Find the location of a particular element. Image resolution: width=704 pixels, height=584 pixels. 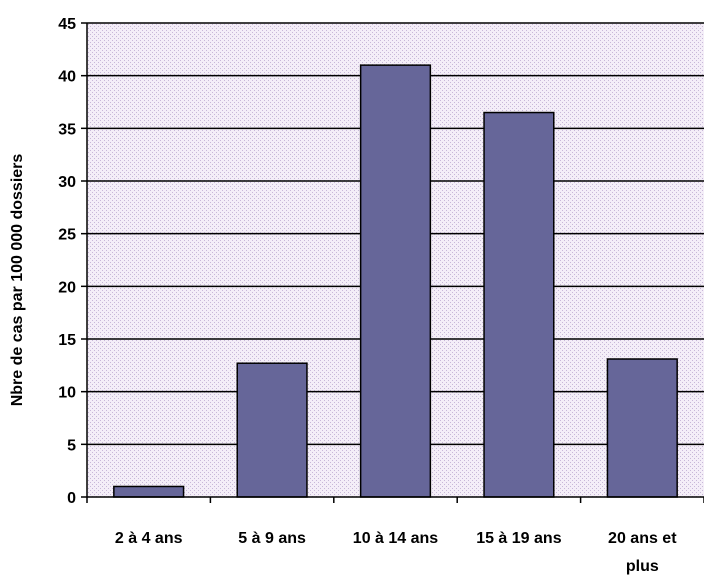

y-tick-label: 45 is located at coordinates (67, 24).